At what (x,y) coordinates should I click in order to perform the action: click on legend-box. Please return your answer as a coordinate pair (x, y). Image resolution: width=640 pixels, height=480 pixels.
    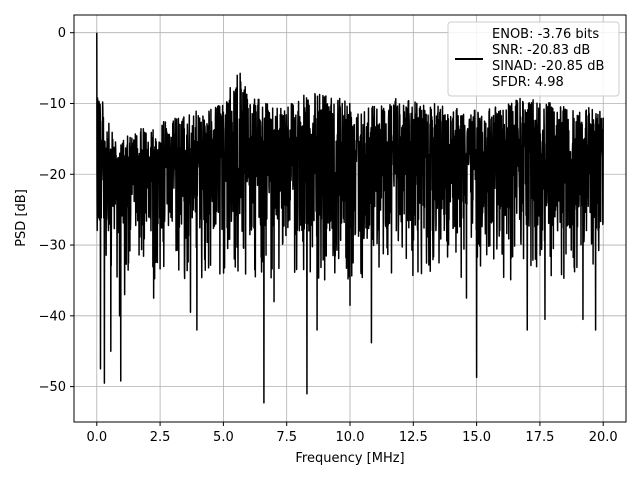
    Looking at the image, I should click on (533, 59).